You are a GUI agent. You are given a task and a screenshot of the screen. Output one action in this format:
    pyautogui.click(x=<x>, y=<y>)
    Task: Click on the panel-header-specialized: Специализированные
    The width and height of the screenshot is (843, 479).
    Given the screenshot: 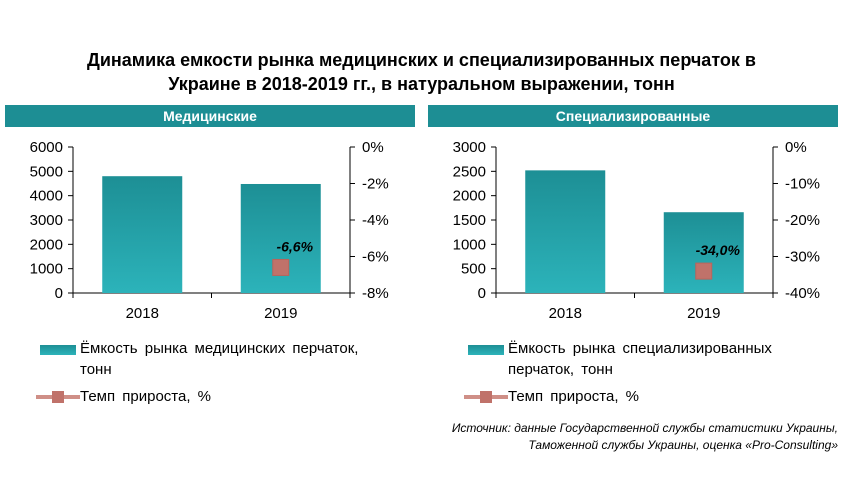 What is the action you would take?
    pyautogui.click(x=633, y=116)
    